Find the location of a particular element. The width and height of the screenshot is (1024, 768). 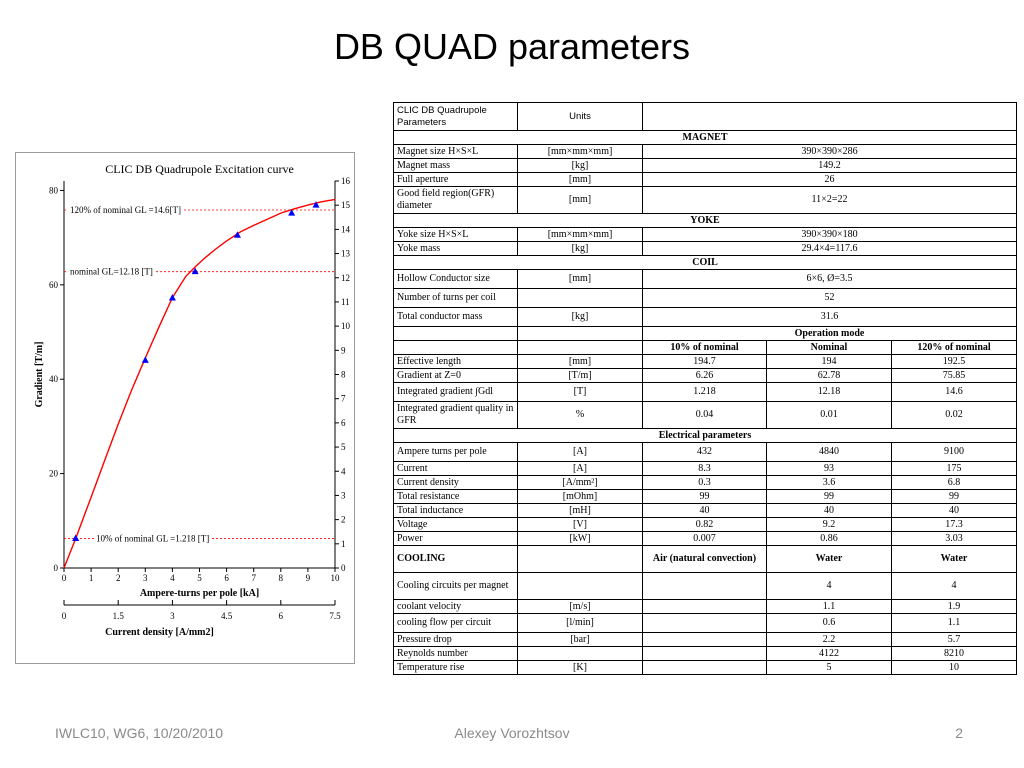

table-row: Effective length [mm] 194.7 194 192.5 is located at coordinates (705, 361).